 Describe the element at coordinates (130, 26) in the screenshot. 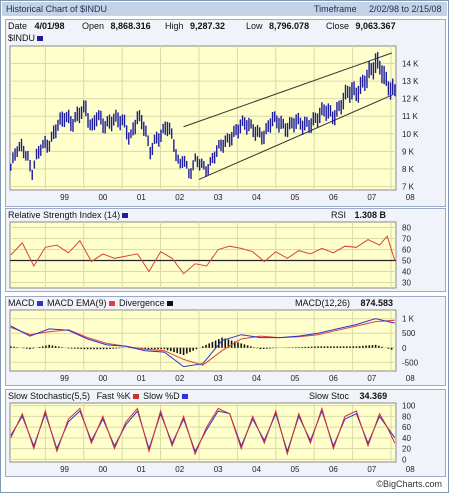

I see `open-value: 8,868.316` at that location.